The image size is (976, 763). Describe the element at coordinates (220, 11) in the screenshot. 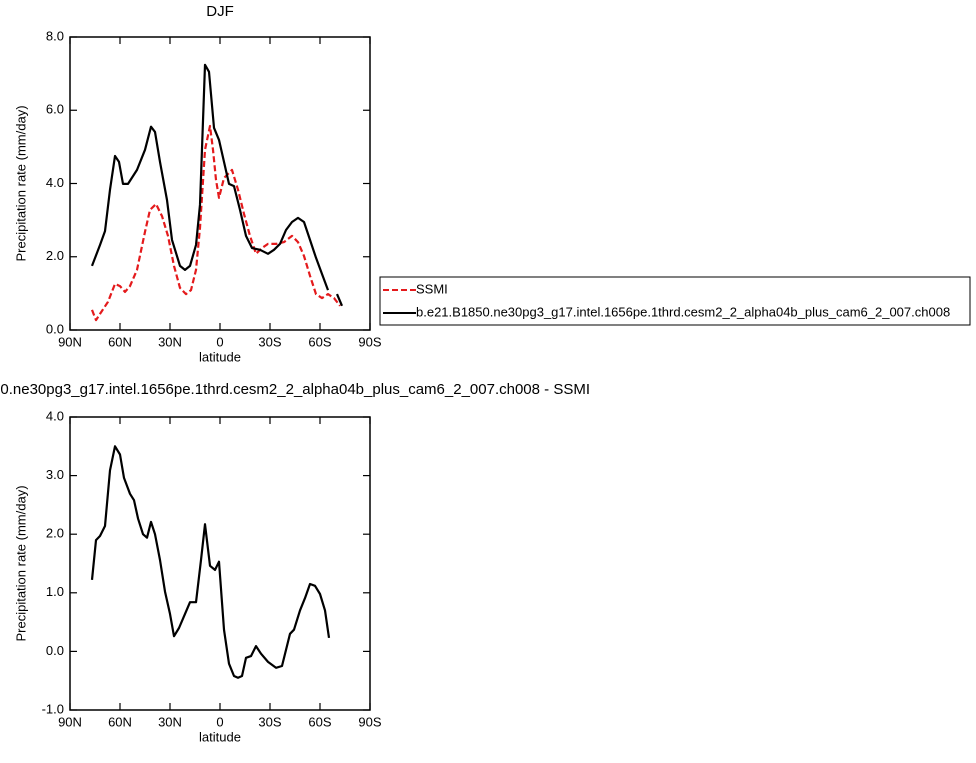

I see `chart-title: DJF` at that location.